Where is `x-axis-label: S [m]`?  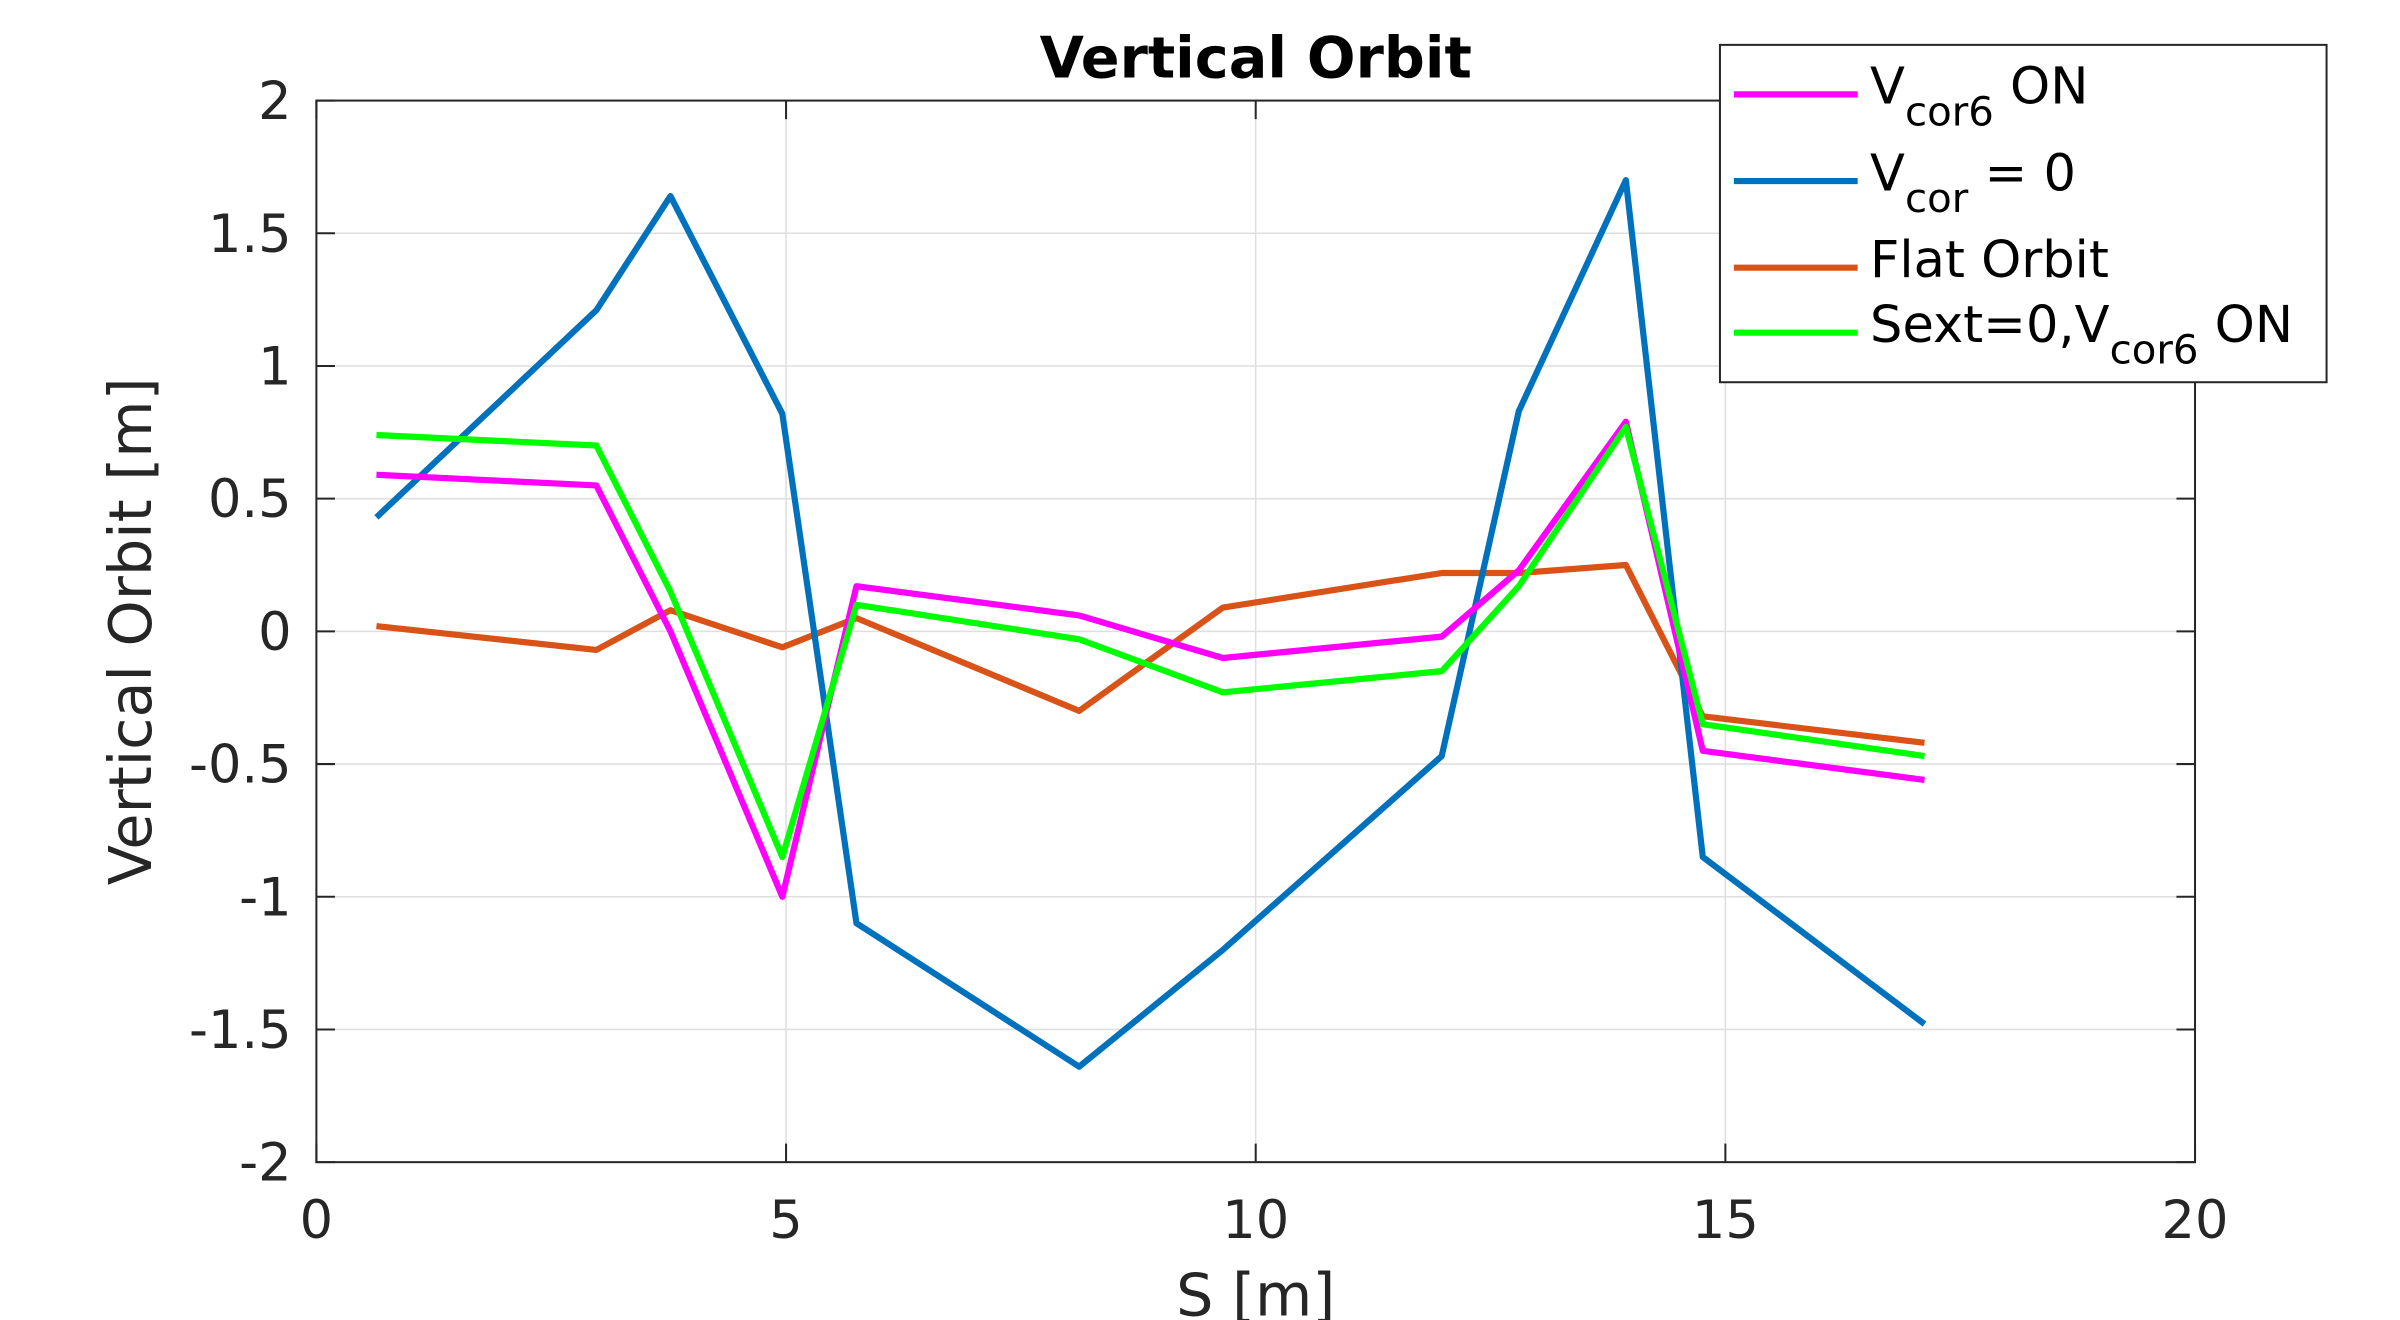
x-axis-label: S [m] is located at coordinates (1255, 1290).